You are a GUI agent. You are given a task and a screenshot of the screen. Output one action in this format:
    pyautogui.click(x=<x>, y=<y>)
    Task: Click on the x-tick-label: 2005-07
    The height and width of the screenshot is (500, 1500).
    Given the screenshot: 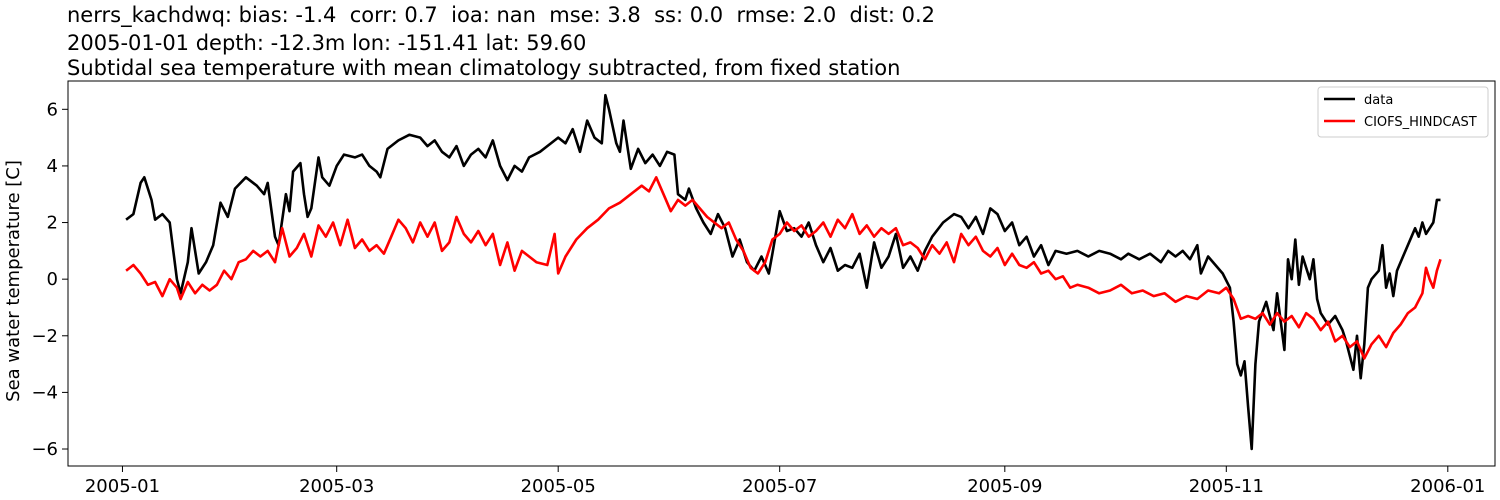 What is the action you would take?
    pyautogui.click(x=779, y=486)
    